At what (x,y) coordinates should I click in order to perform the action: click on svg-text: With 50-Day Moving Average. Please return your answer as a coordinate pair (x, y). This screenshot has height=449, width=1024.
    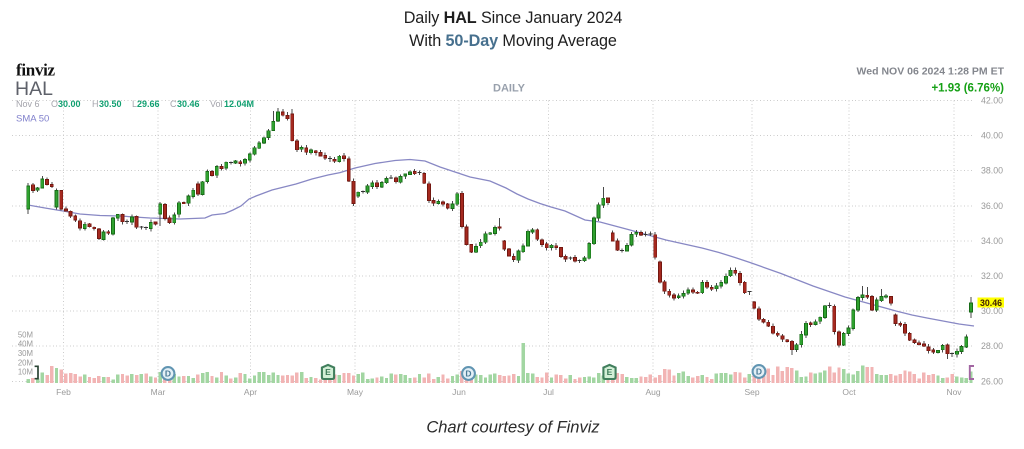
    Looking at the image, I should click on (513, 41).